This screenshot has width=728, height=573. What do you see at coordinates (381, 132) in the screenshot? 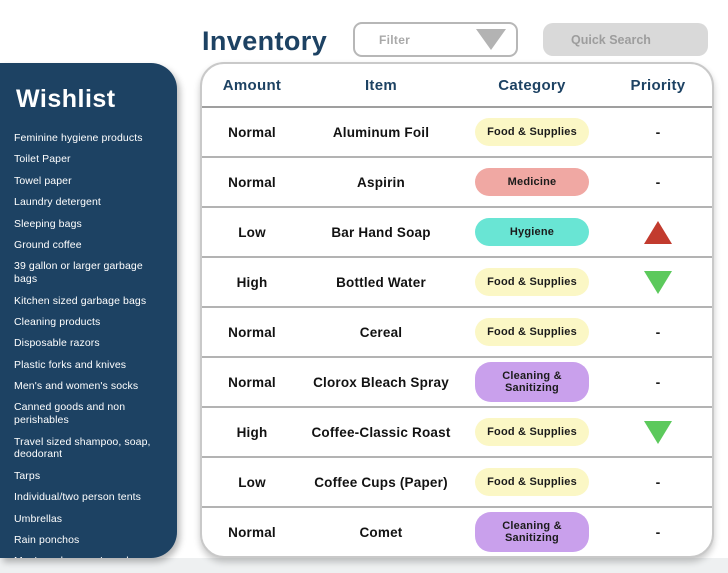
I see `item-cell: Aluminum Foil` at bounding box center [381, 132].